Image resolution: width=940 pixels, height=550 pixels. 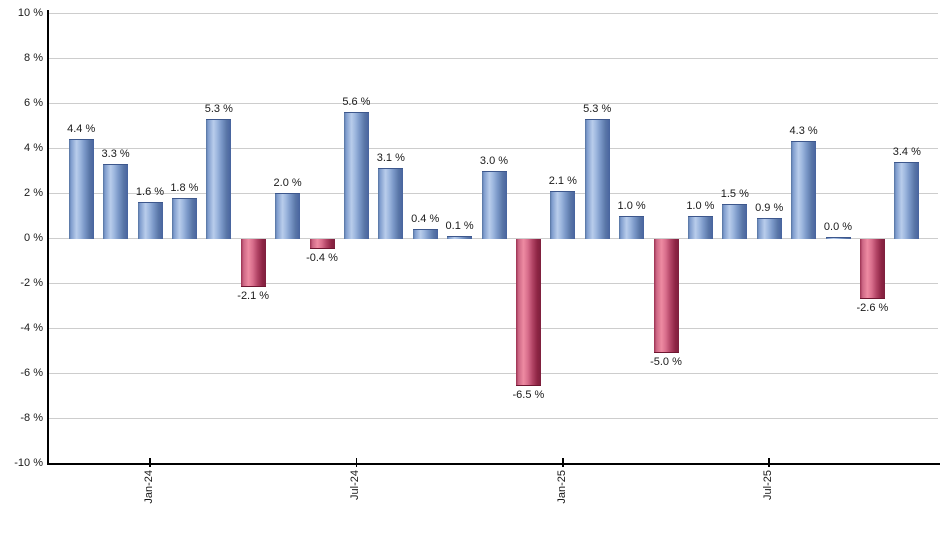 I want to click on bar-value-label: -5.0 %, so click(x=666, y=361).